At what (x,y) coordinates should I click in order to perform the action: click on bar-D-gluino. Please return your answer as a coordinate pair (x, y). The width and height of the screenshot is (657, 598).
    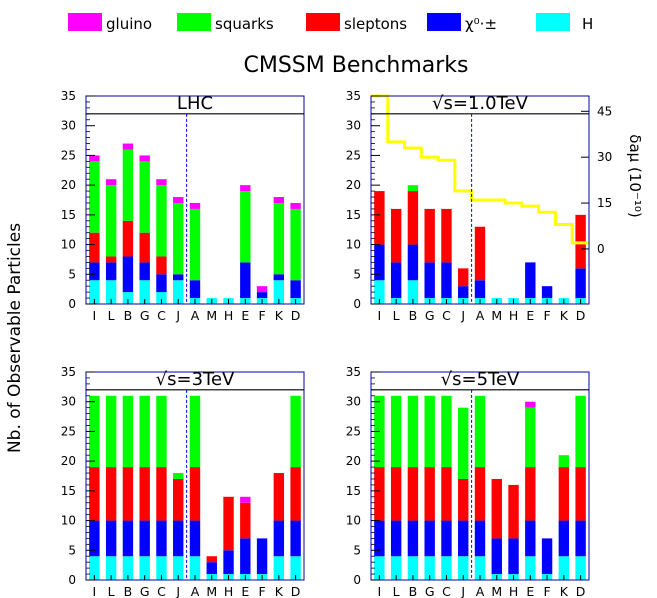
    Looking at the image, I should click on (295, 205).